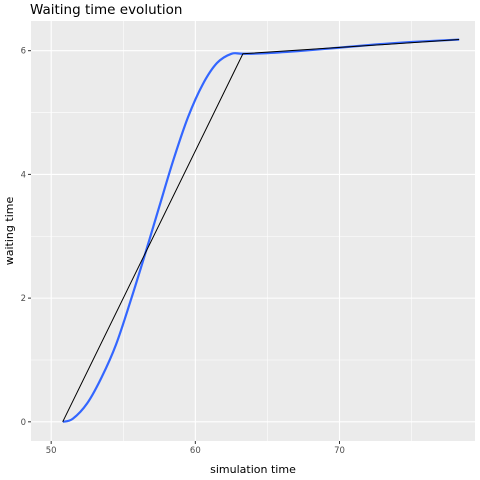  I want to click on y-tick-label: 0, so click(23, 423).